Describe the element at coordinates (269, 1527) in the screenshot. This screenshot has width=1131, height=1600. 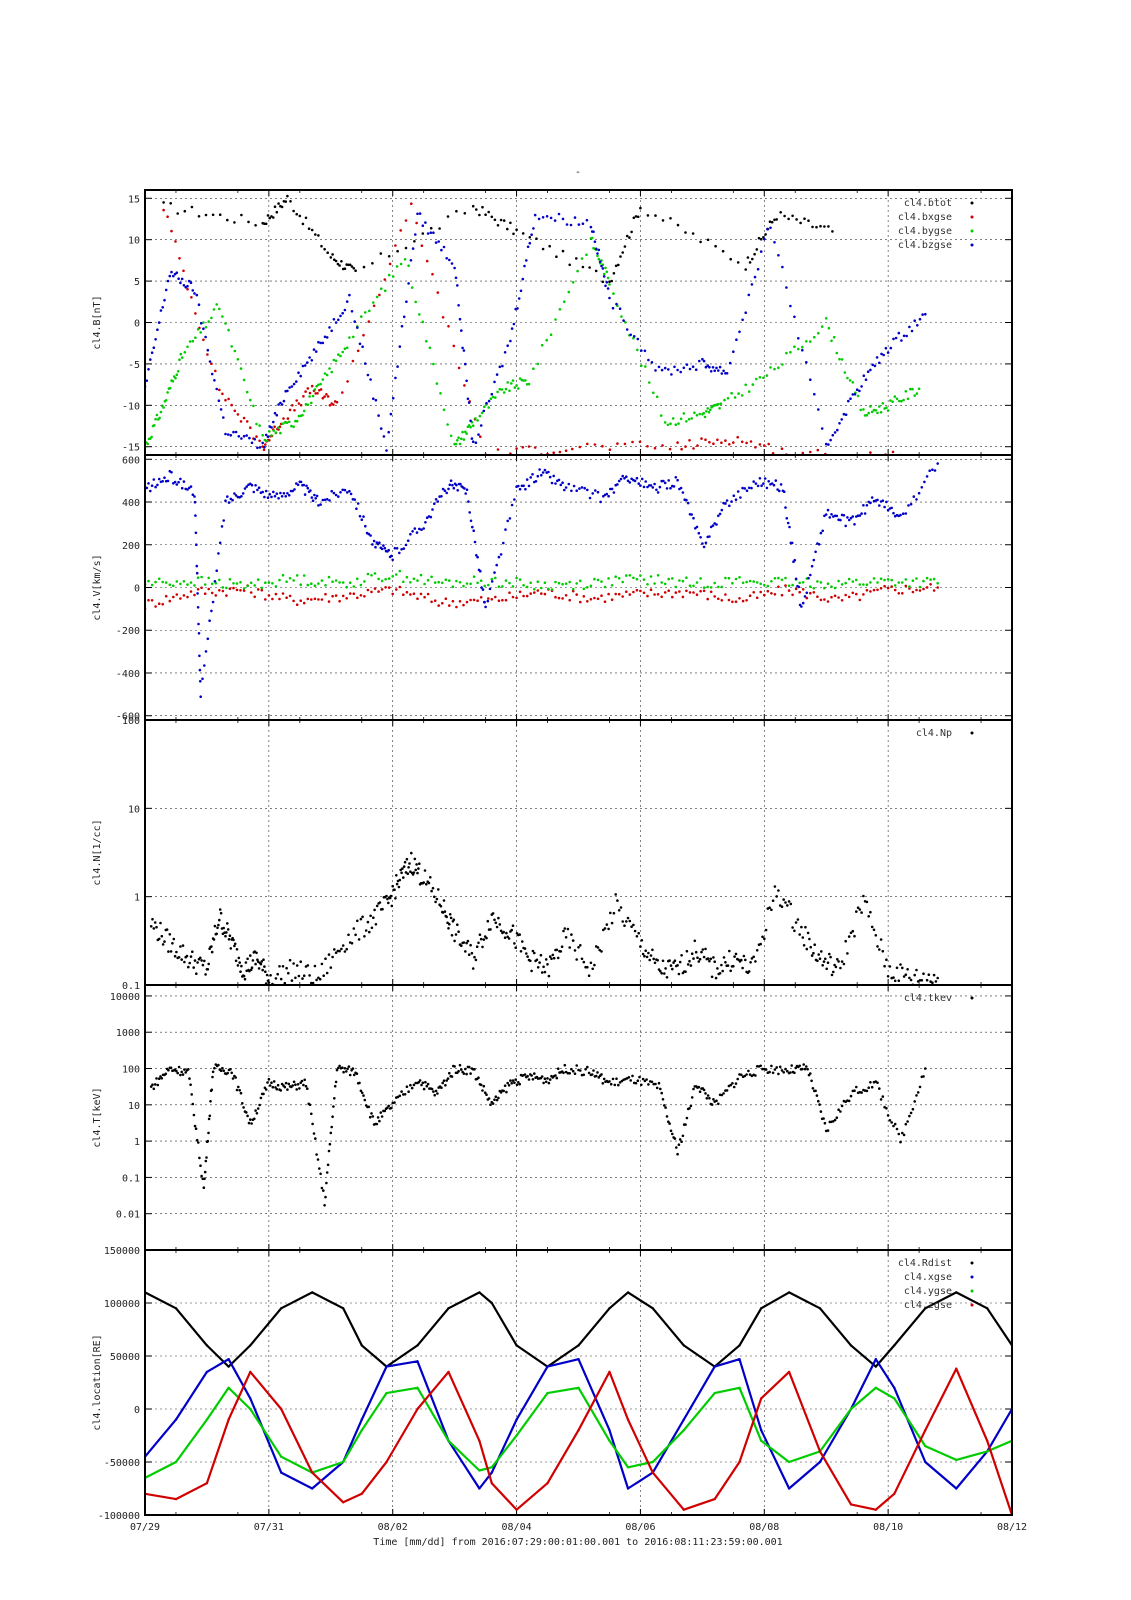
I see `x-tick-label: 07/31` at that location.